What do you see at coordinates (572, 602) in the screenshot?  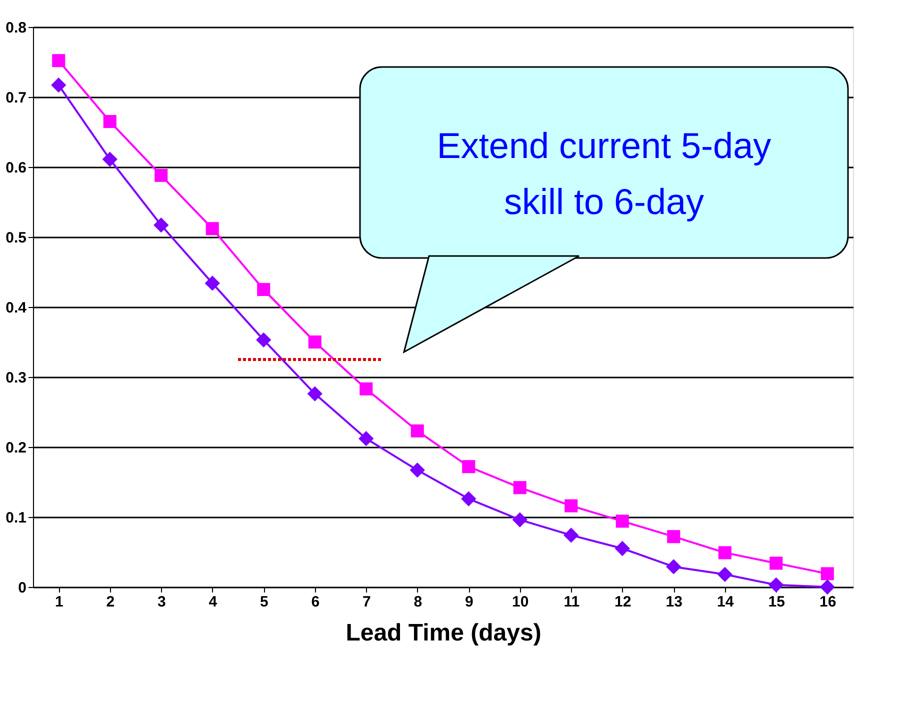 I see `x-tick-label: 11` at bounding box center [572, 602].